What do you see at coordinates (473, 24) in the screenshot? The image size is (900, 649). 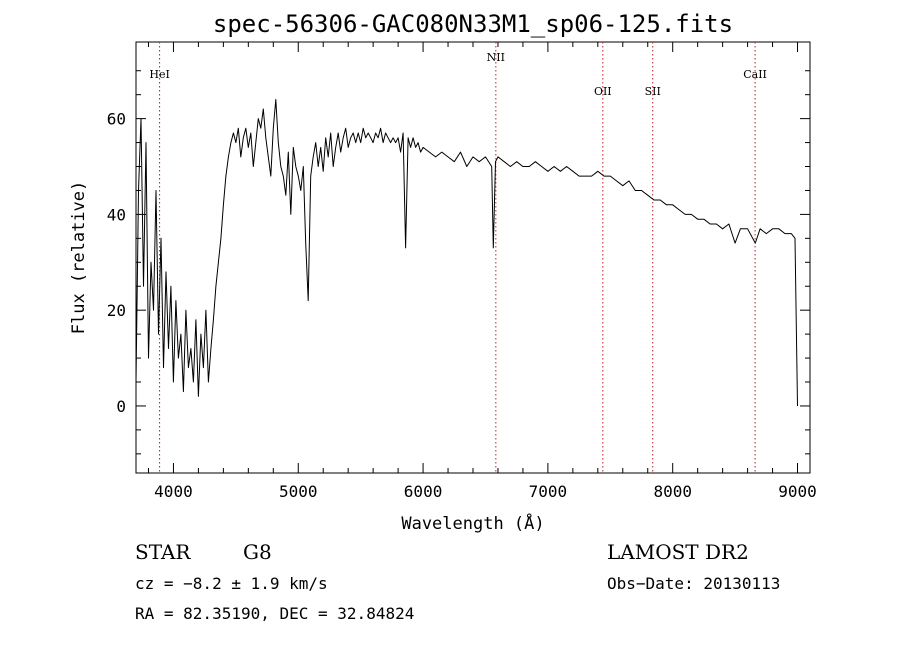 I see `chart-title: spec-56306-GAC080N33M1_sp06-125.fits` at bounding box center [473, 24].